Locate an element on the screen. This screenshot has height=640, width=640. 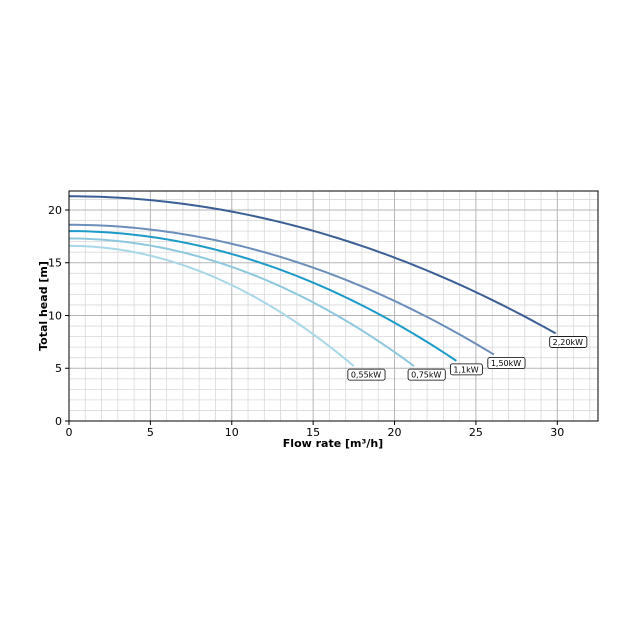
curve-1,50kW is located at coordinates (281, 289).